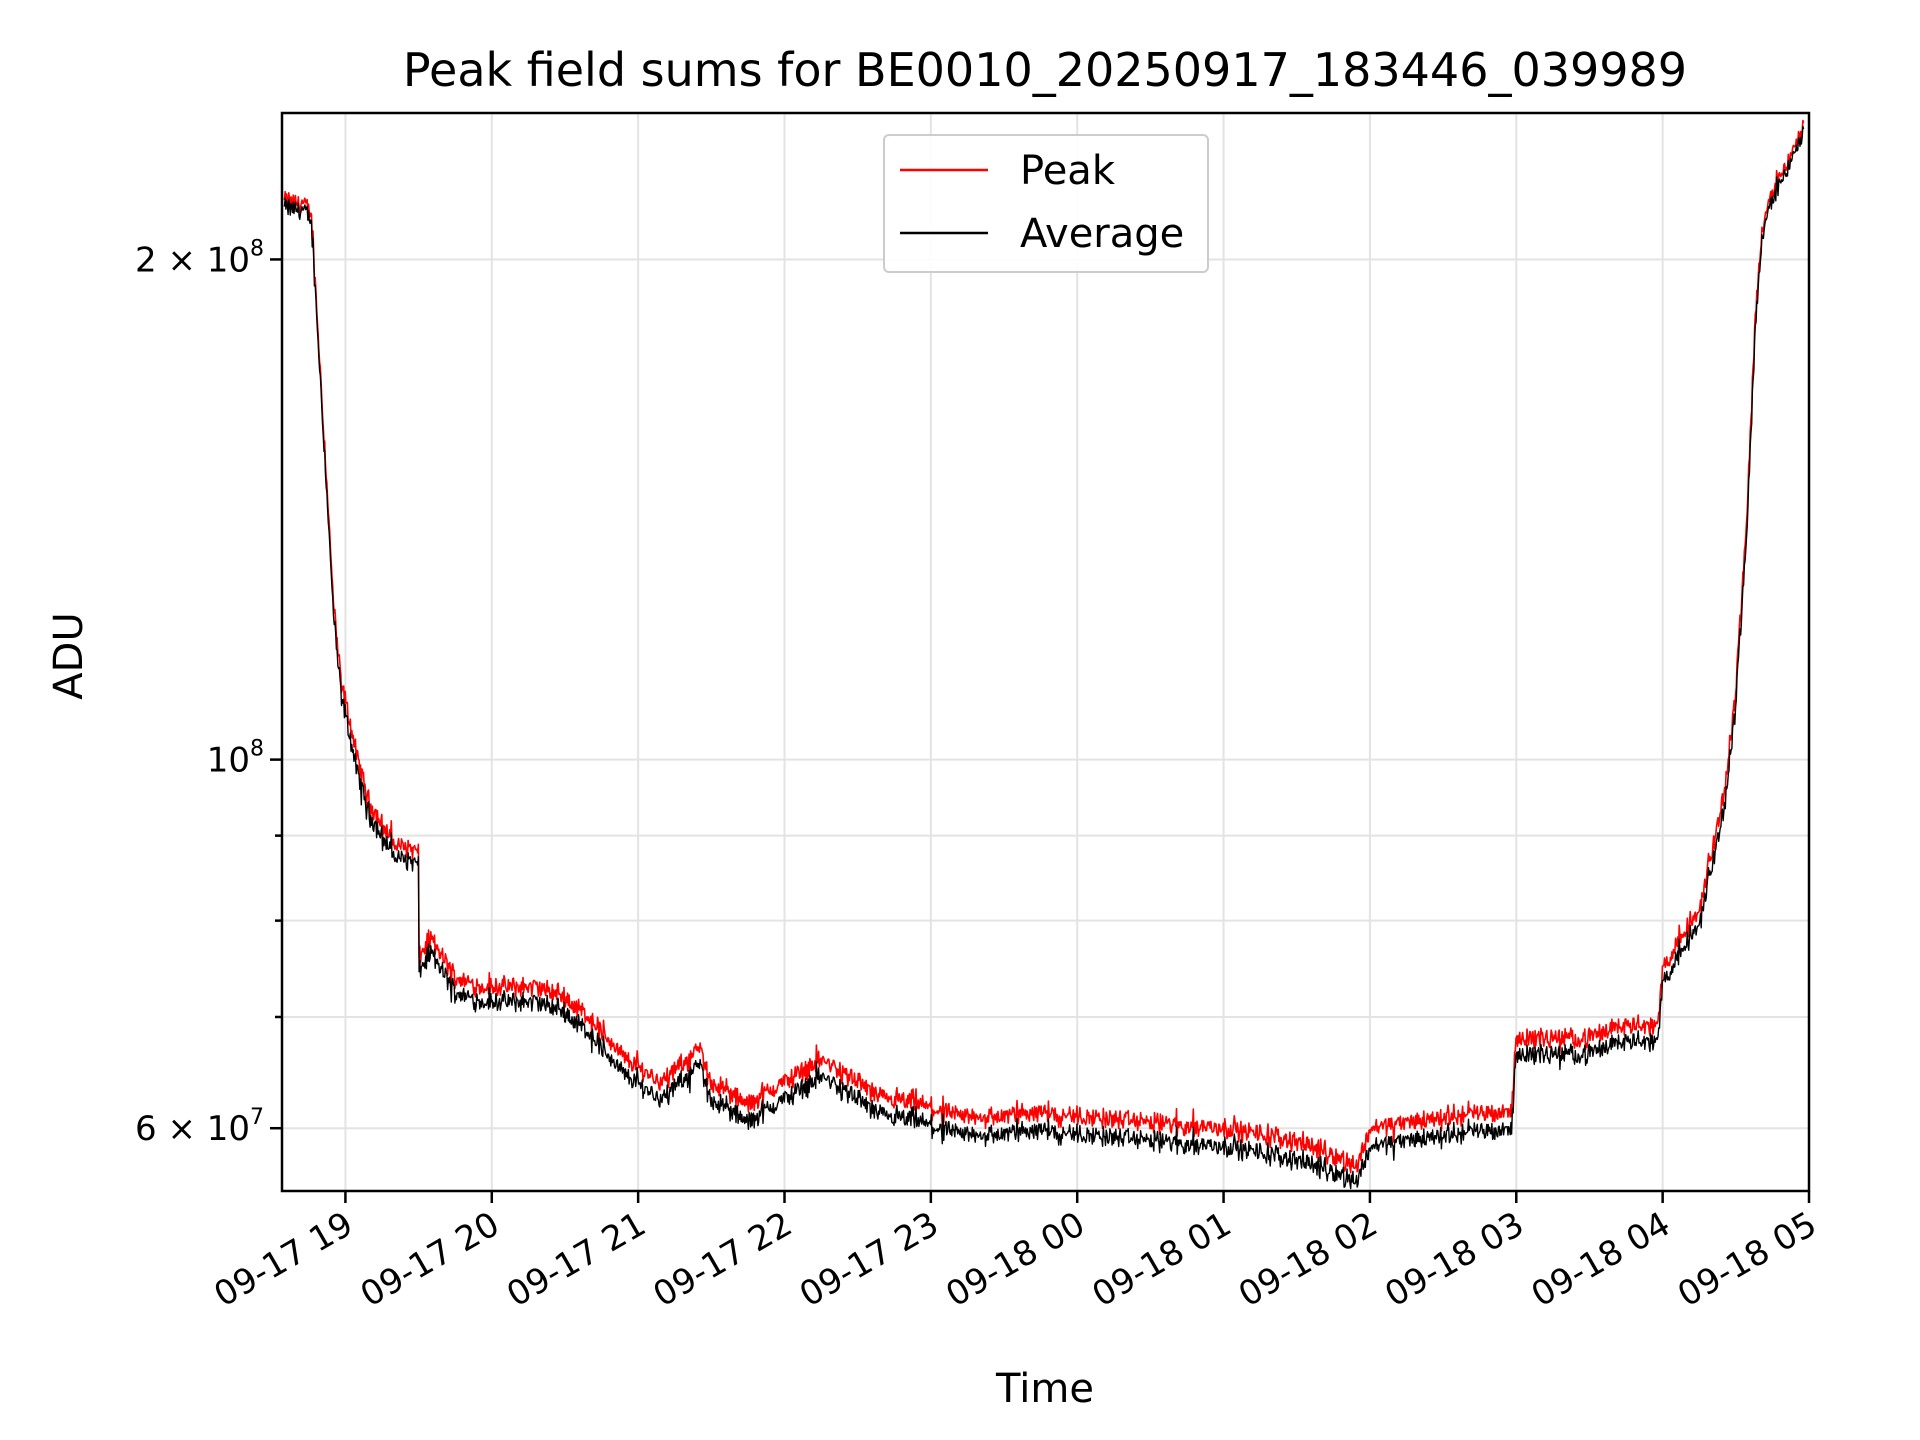 This screenshot has width=1920, height=1440. I want to click on y-axis: 6 × 107 108 2 × 108, so click(208, 692).